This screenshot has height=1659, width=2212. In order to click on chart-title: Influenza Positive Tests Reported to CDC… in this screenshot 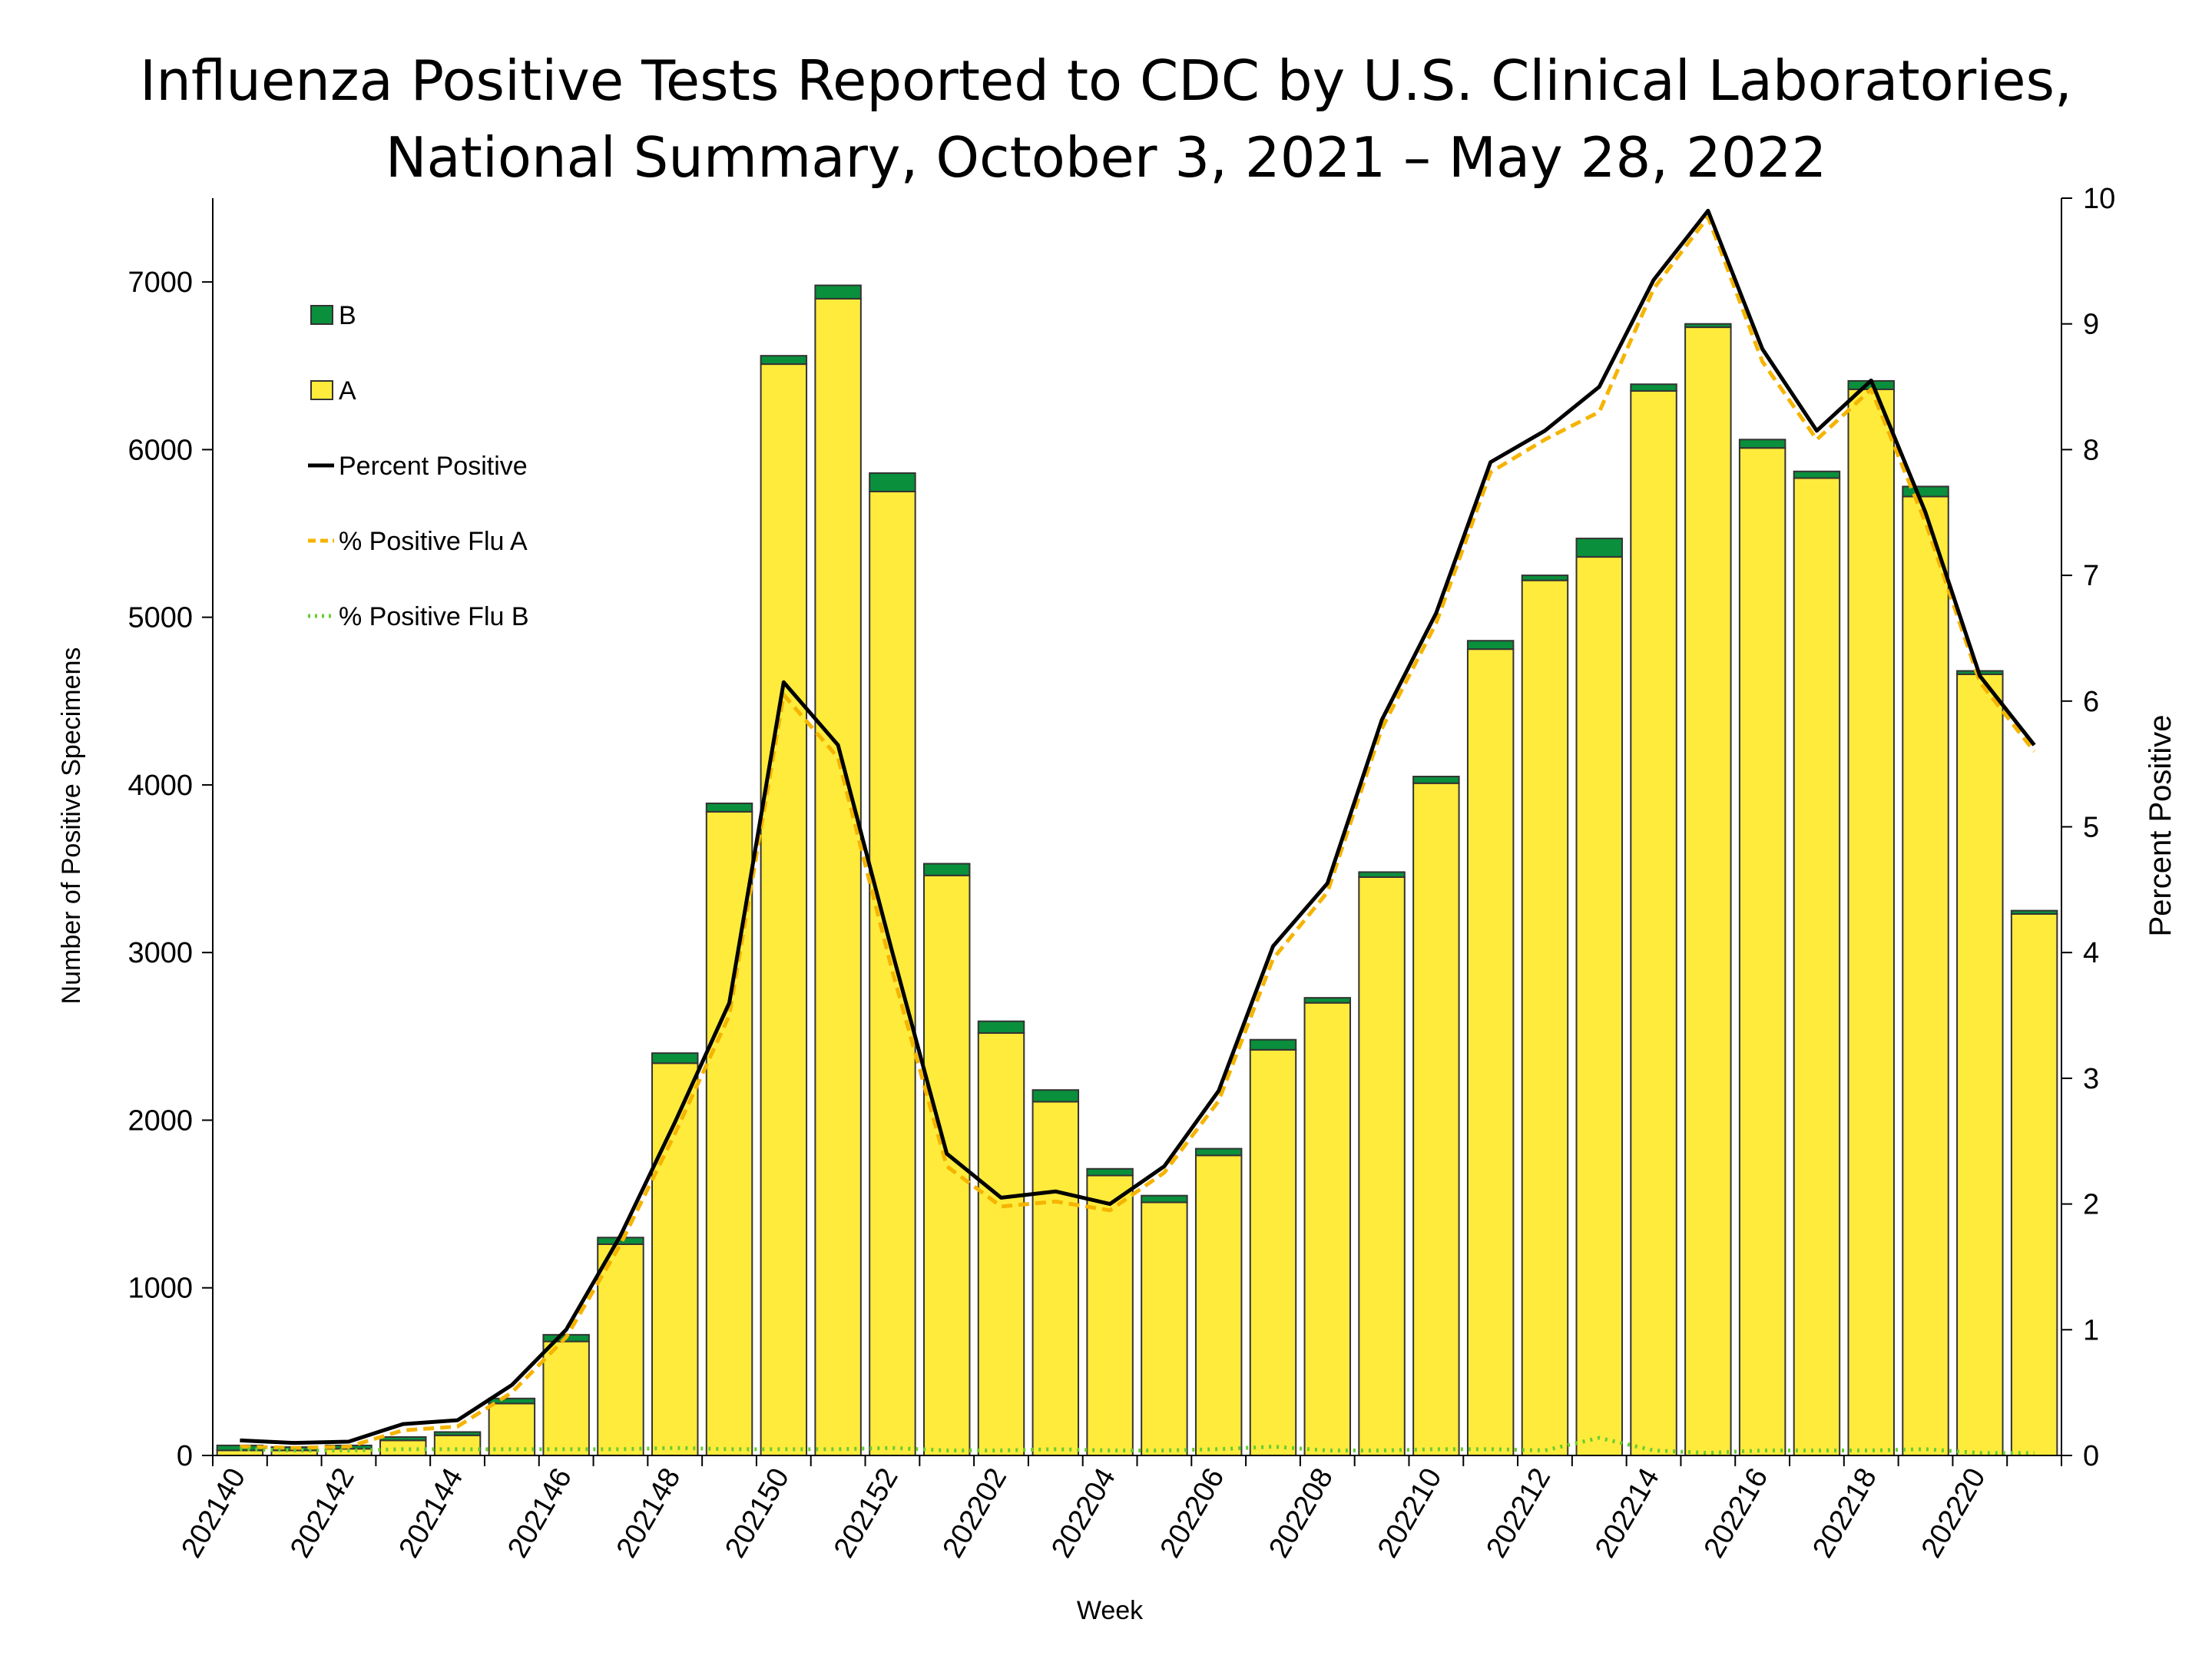, I will do `click(1106, 119)`.